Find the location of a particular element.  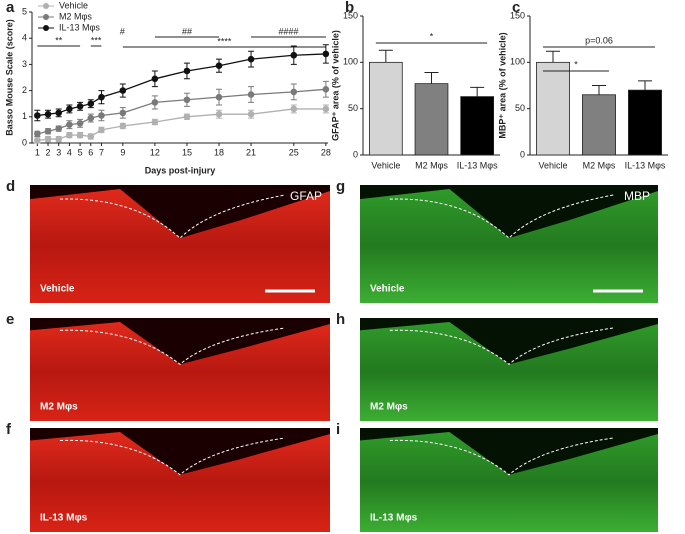

x-tick-label: 25 is located at coordinates (294, 152).